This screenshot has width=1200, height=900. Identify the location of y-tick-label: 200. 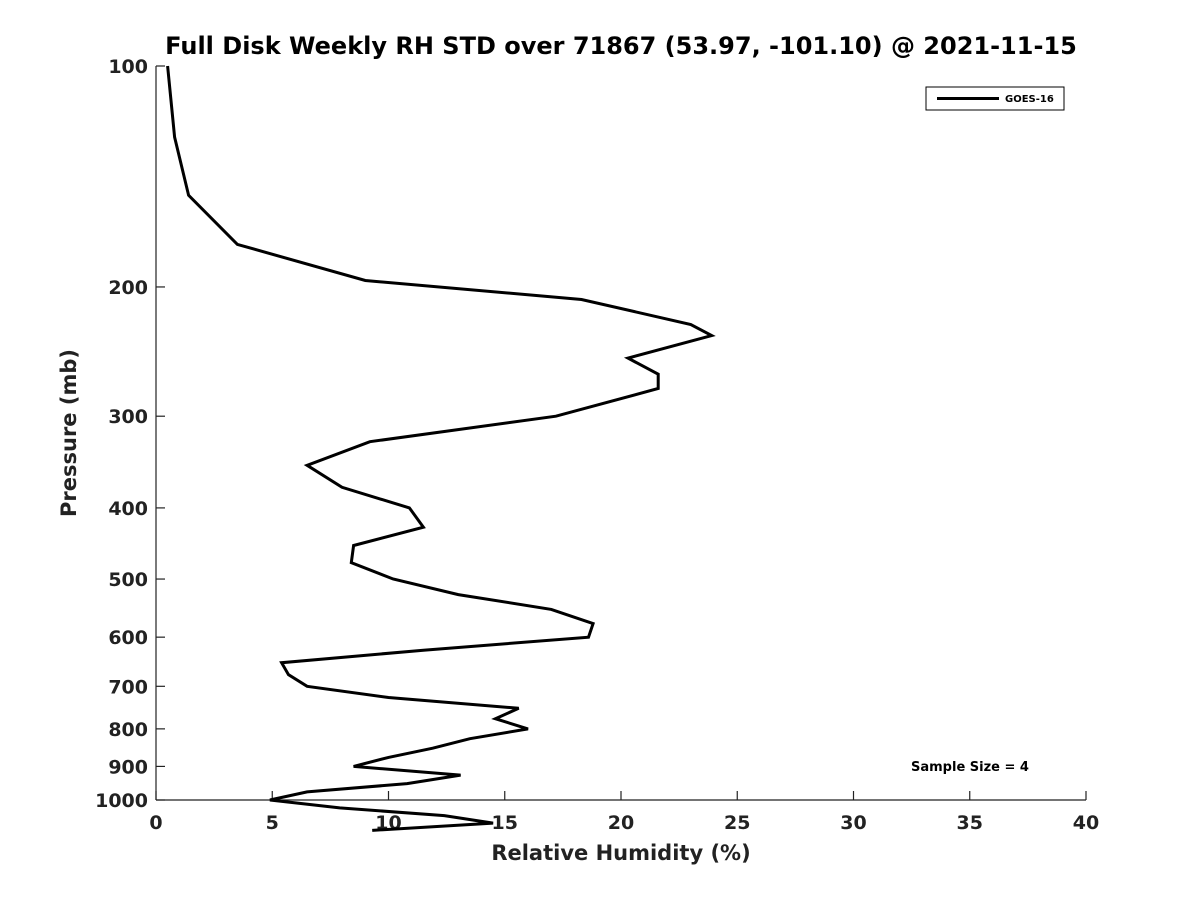
(128, 288).